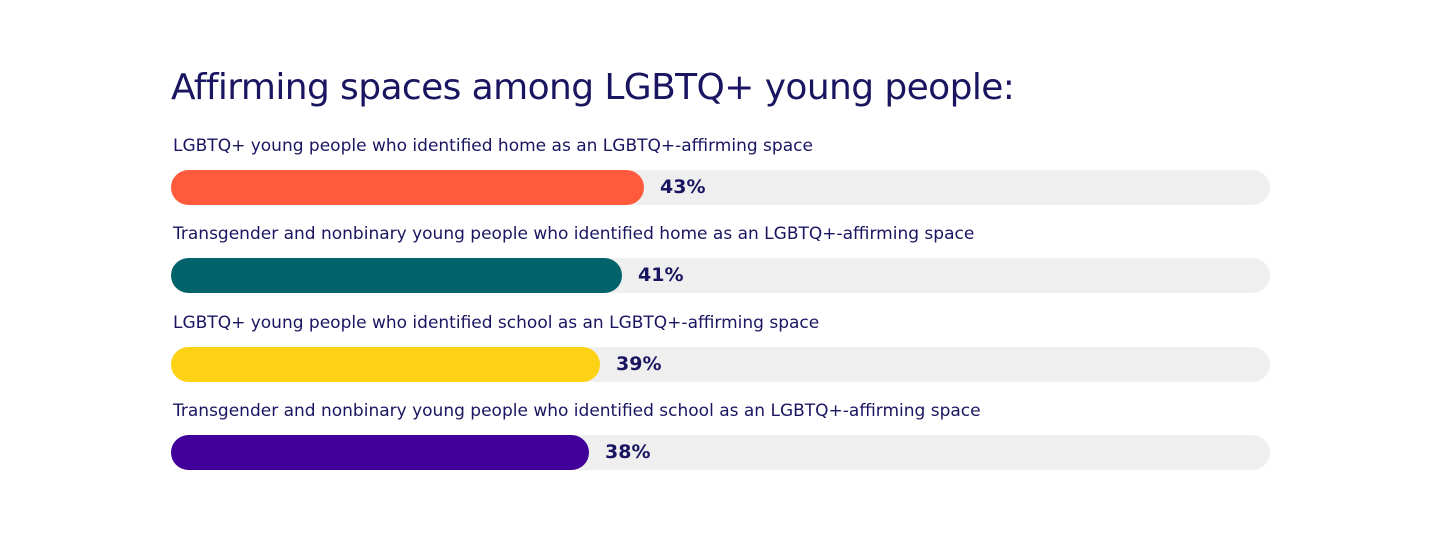  I want to click on bar-value-label: 39%, so click(639, 364).